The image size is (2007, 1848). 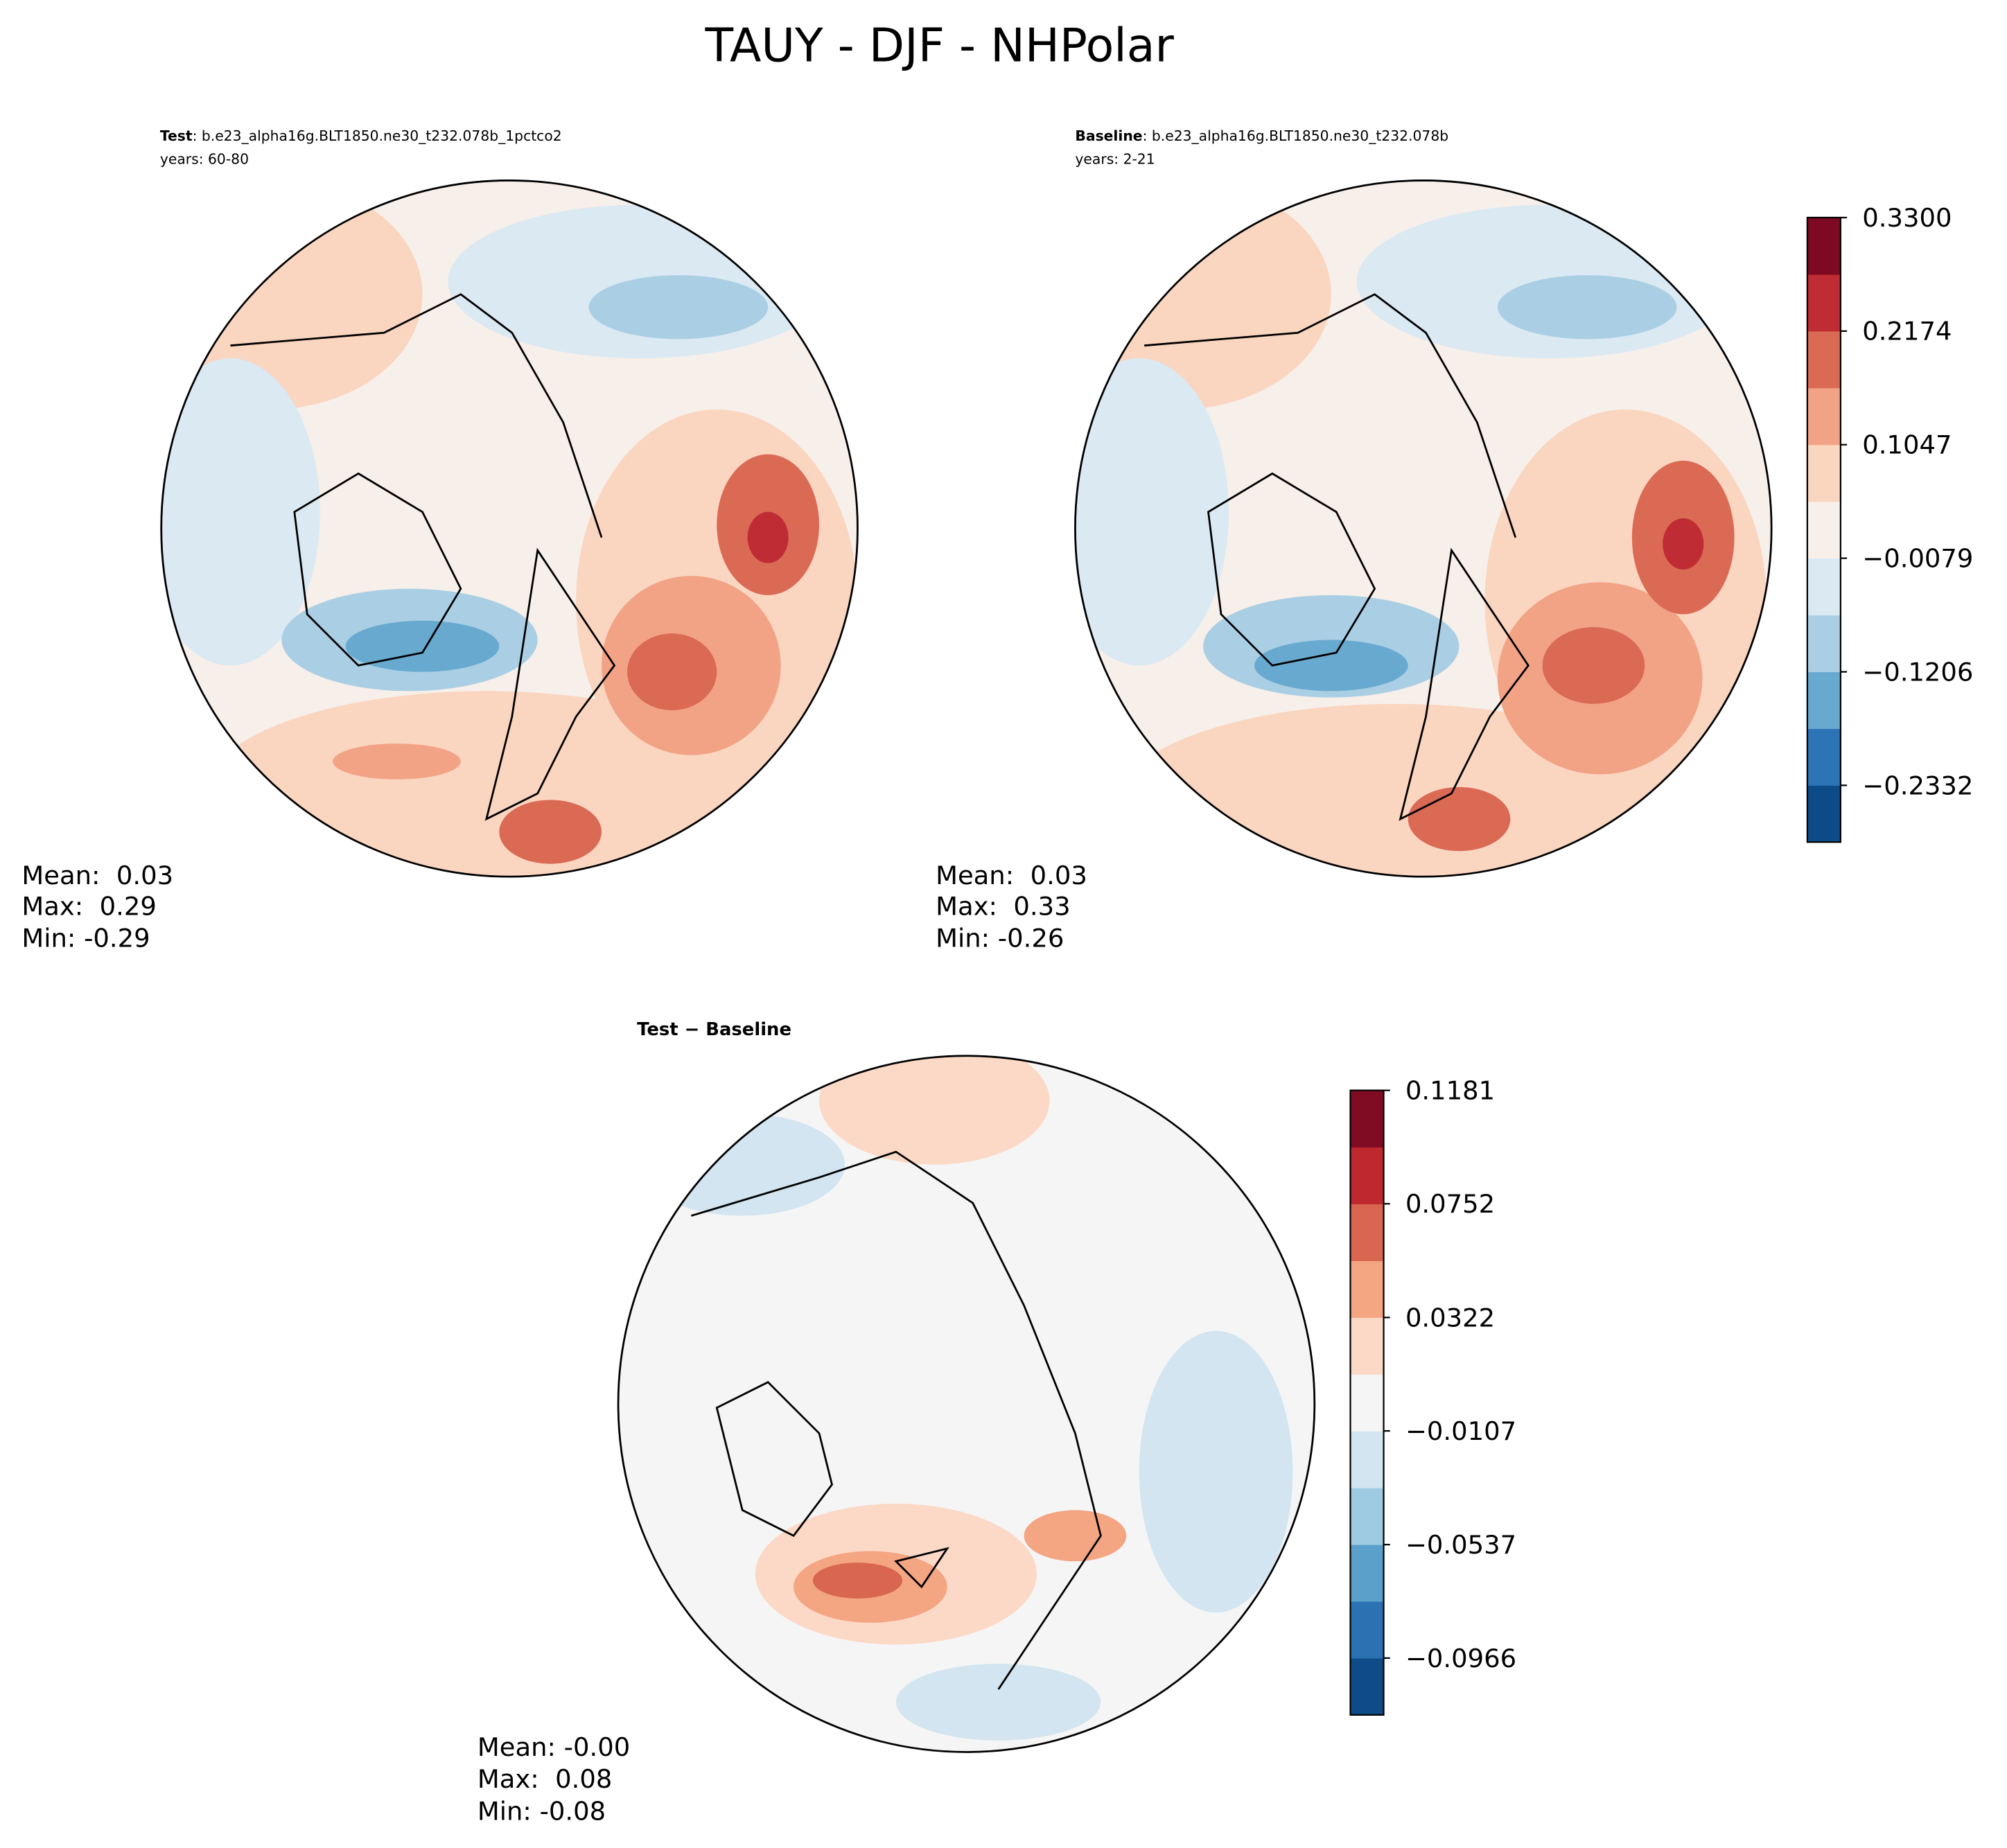 What do you see at coordinates (1450, 1317) in the screenshot?
I see `colorbar-tick-label: 0.0322` at bounding box center [1450, 1317].